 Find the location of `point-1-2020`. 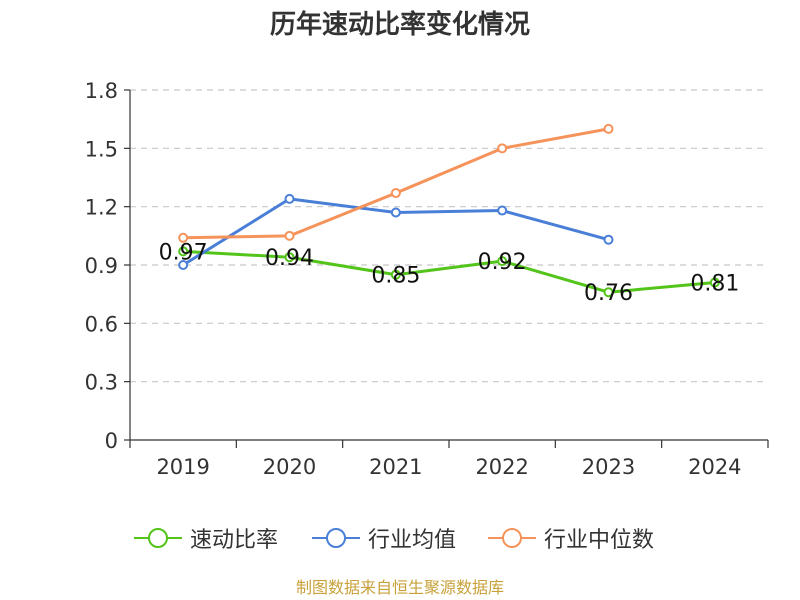

point-1-2020 is located at coordinates (289, 198).